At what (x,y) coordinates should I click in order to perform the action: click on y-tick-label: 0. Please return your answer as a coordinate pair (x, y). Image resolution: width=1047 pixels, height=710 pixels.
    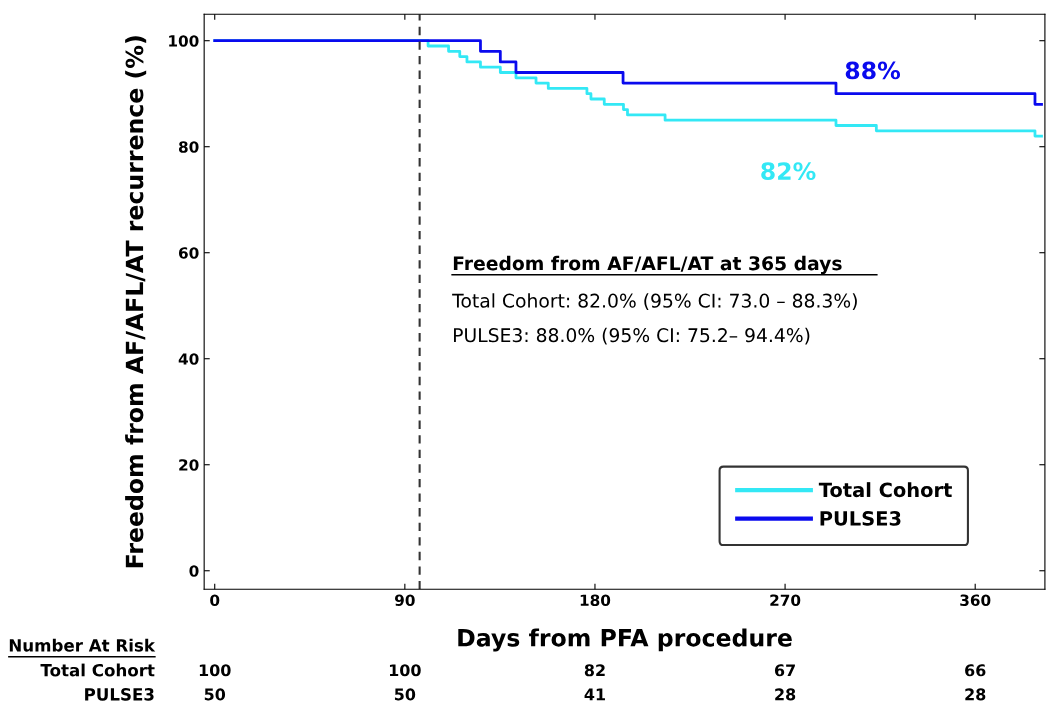
    Looking at the image, I should click on (194, 571).